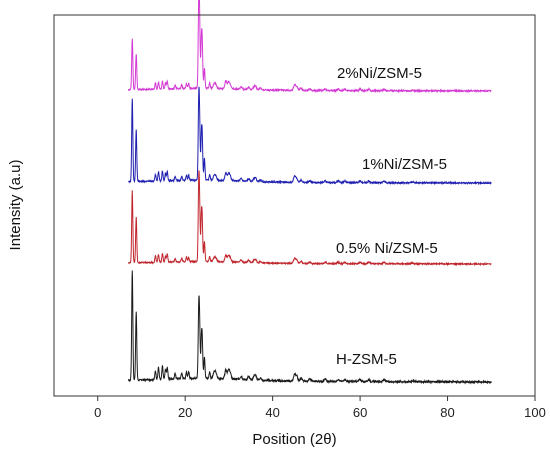  Describe the element at coordinates (15, 205) in the screenshot. I see `y-axis-title: Intensity (a.u)` at that location.